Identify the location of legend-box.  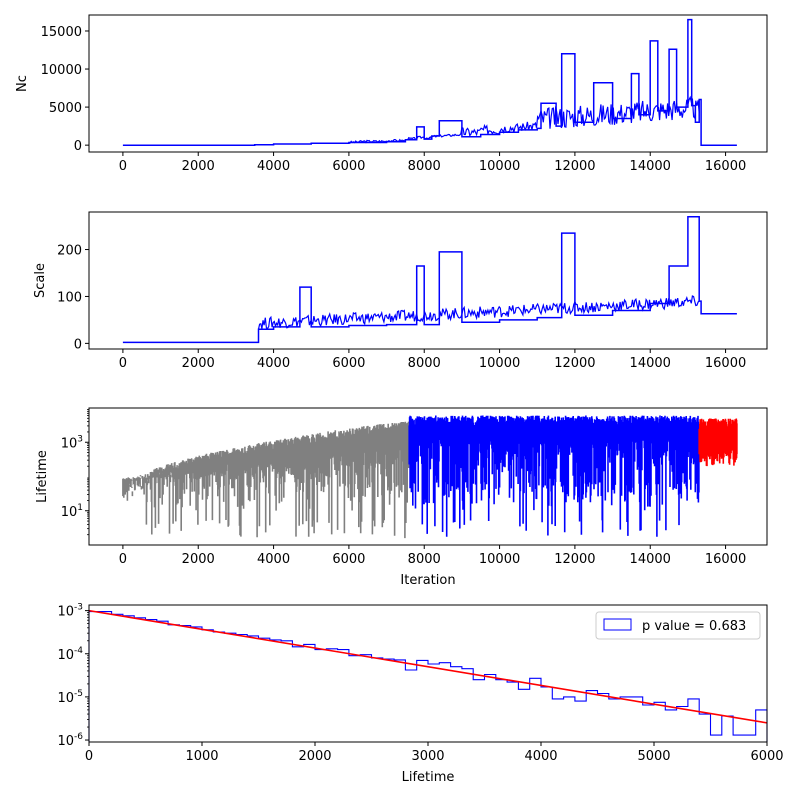
(678, 625).